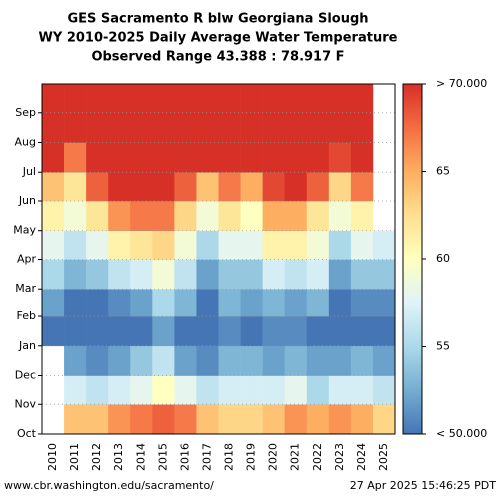 The height and width of the screenshot is (500, 500). Describe the element at coordinates (229, 457) in the screenshot. I see `x-tick-label: 2018` at that location.